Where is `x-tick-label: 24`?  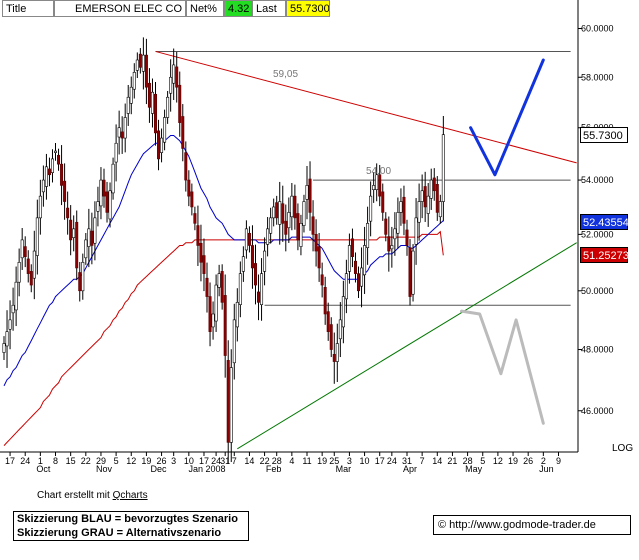
x-tick-label: 24 is located at coordinates (25, 461).